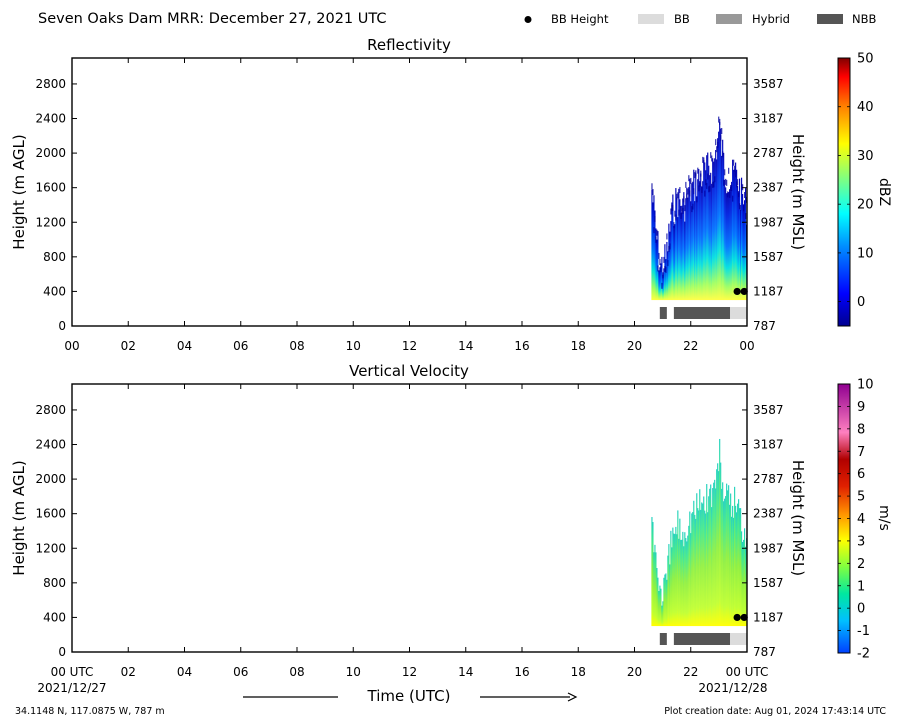 This screenshot has width=900, height=725. What do you see at coordinates (798, 192) in the screenshot?
I see `reflectivity-y2-axis-label: Height (m MSL)` at bounding box center [798, 192].